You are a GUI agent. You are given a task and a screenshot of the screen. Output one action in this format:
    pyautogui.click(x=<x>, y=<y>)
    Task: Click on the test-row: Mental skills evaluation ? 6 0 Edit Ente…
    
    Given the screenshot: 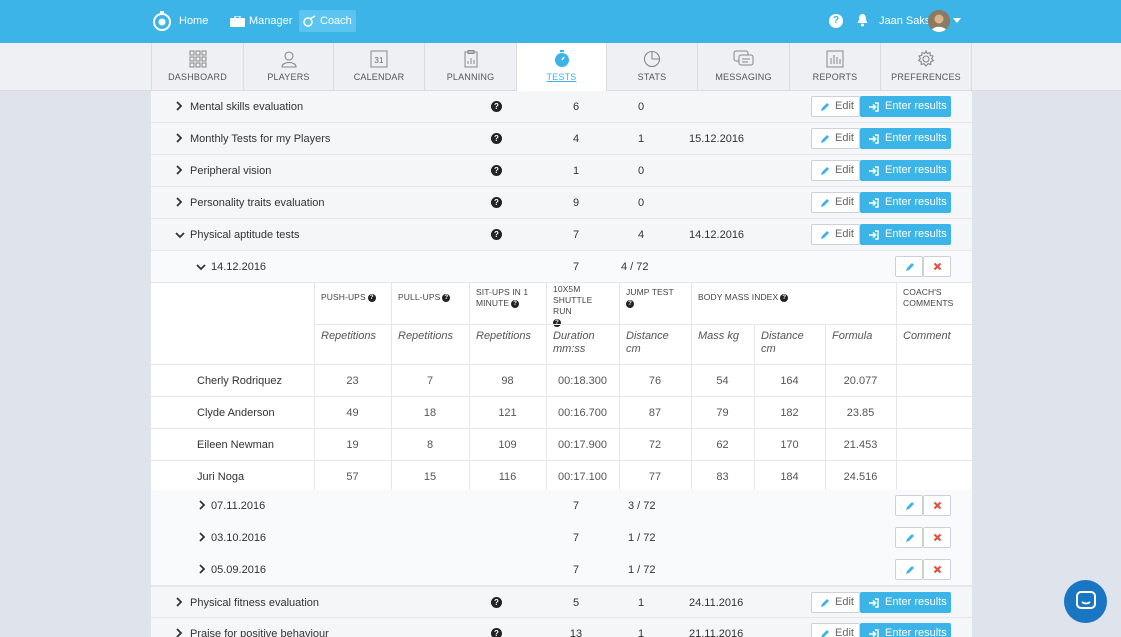 What is the action you would take?
    pyautogui.click(x=561, y=107)
    